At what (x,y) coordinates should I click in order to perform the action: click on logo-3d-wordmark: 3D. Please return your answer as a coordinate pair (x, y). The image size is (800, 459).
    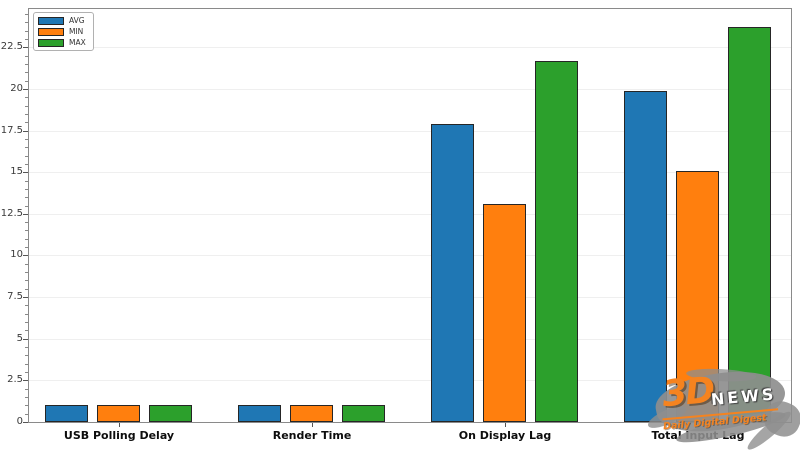
    Looking at the image, I should click on (687, 392).